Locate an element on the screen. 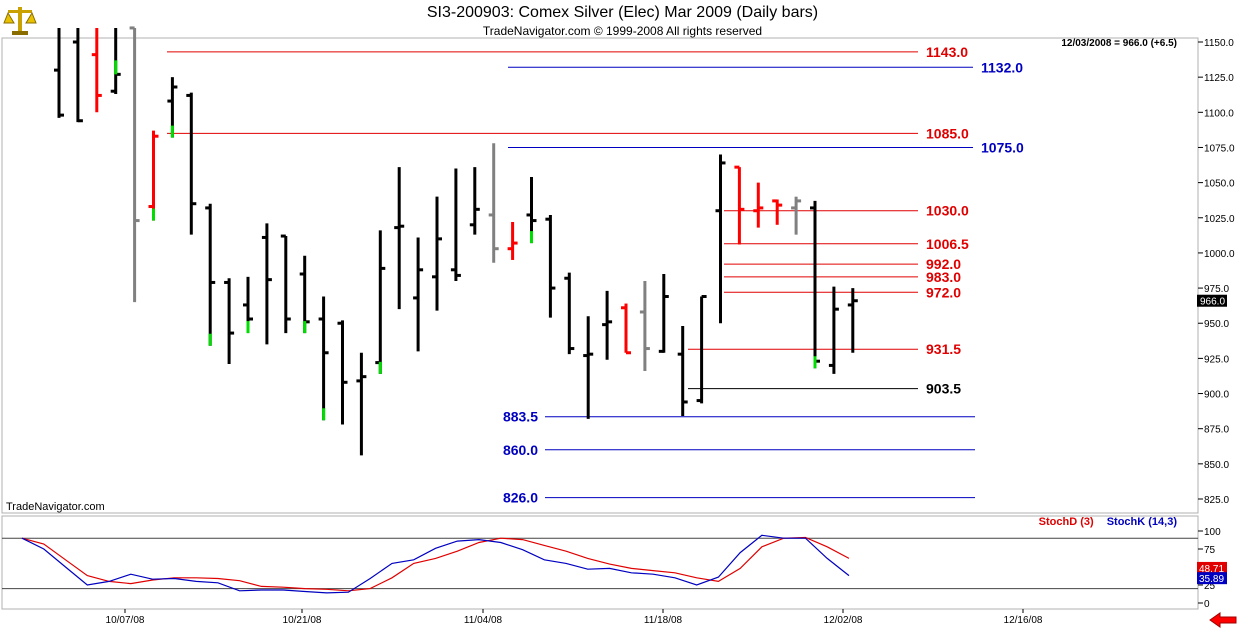 This screenshot has height=633, width=1245. date-tick-label: 10/07/08 is located at coordinates (125, 620).